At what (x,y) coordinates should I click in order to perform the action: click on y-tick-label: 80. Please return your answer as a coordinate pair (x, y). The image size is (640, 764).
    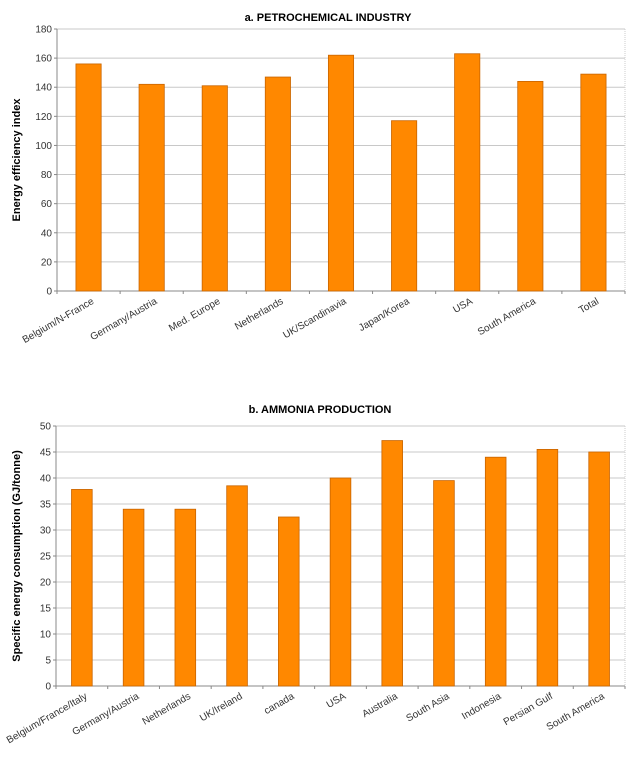
    Looking at the image, I should click on (47, 175).